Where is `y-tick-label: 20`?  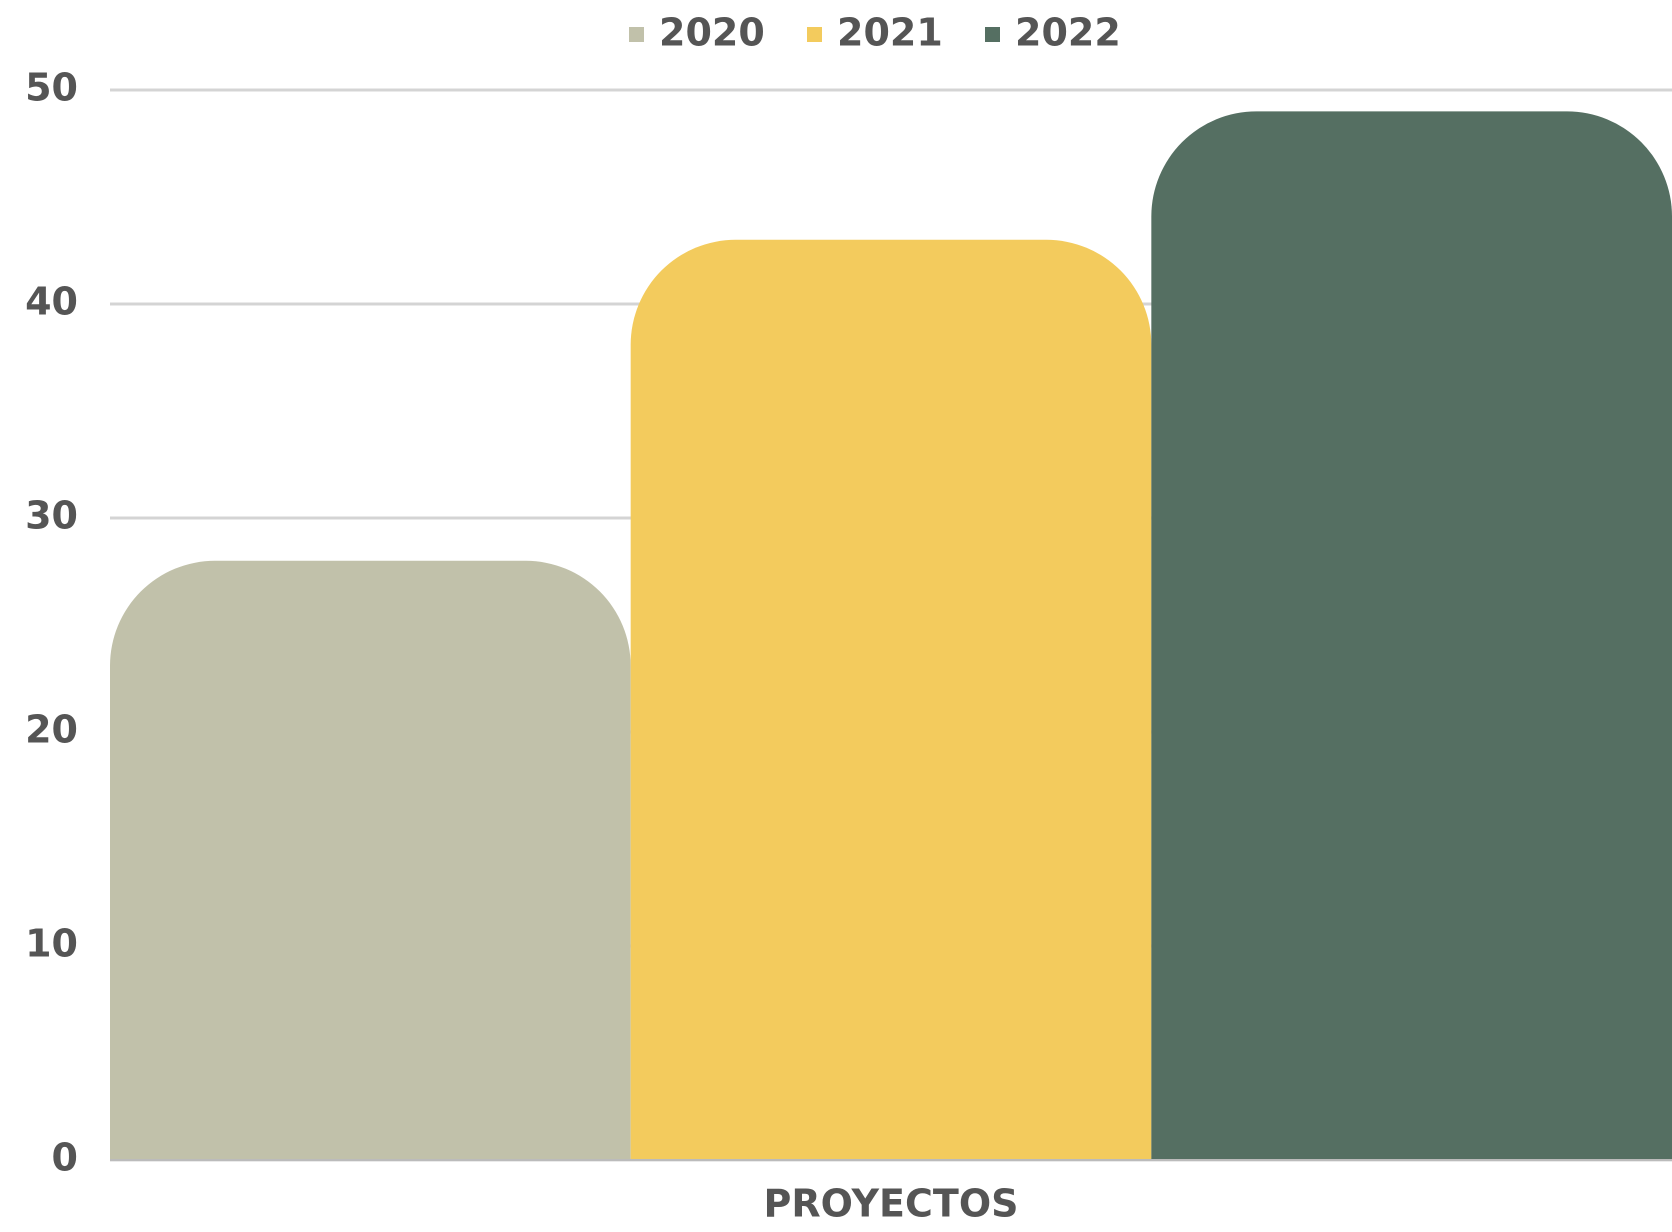
y-tick-label: 20 is located at coordinates (51, 730).